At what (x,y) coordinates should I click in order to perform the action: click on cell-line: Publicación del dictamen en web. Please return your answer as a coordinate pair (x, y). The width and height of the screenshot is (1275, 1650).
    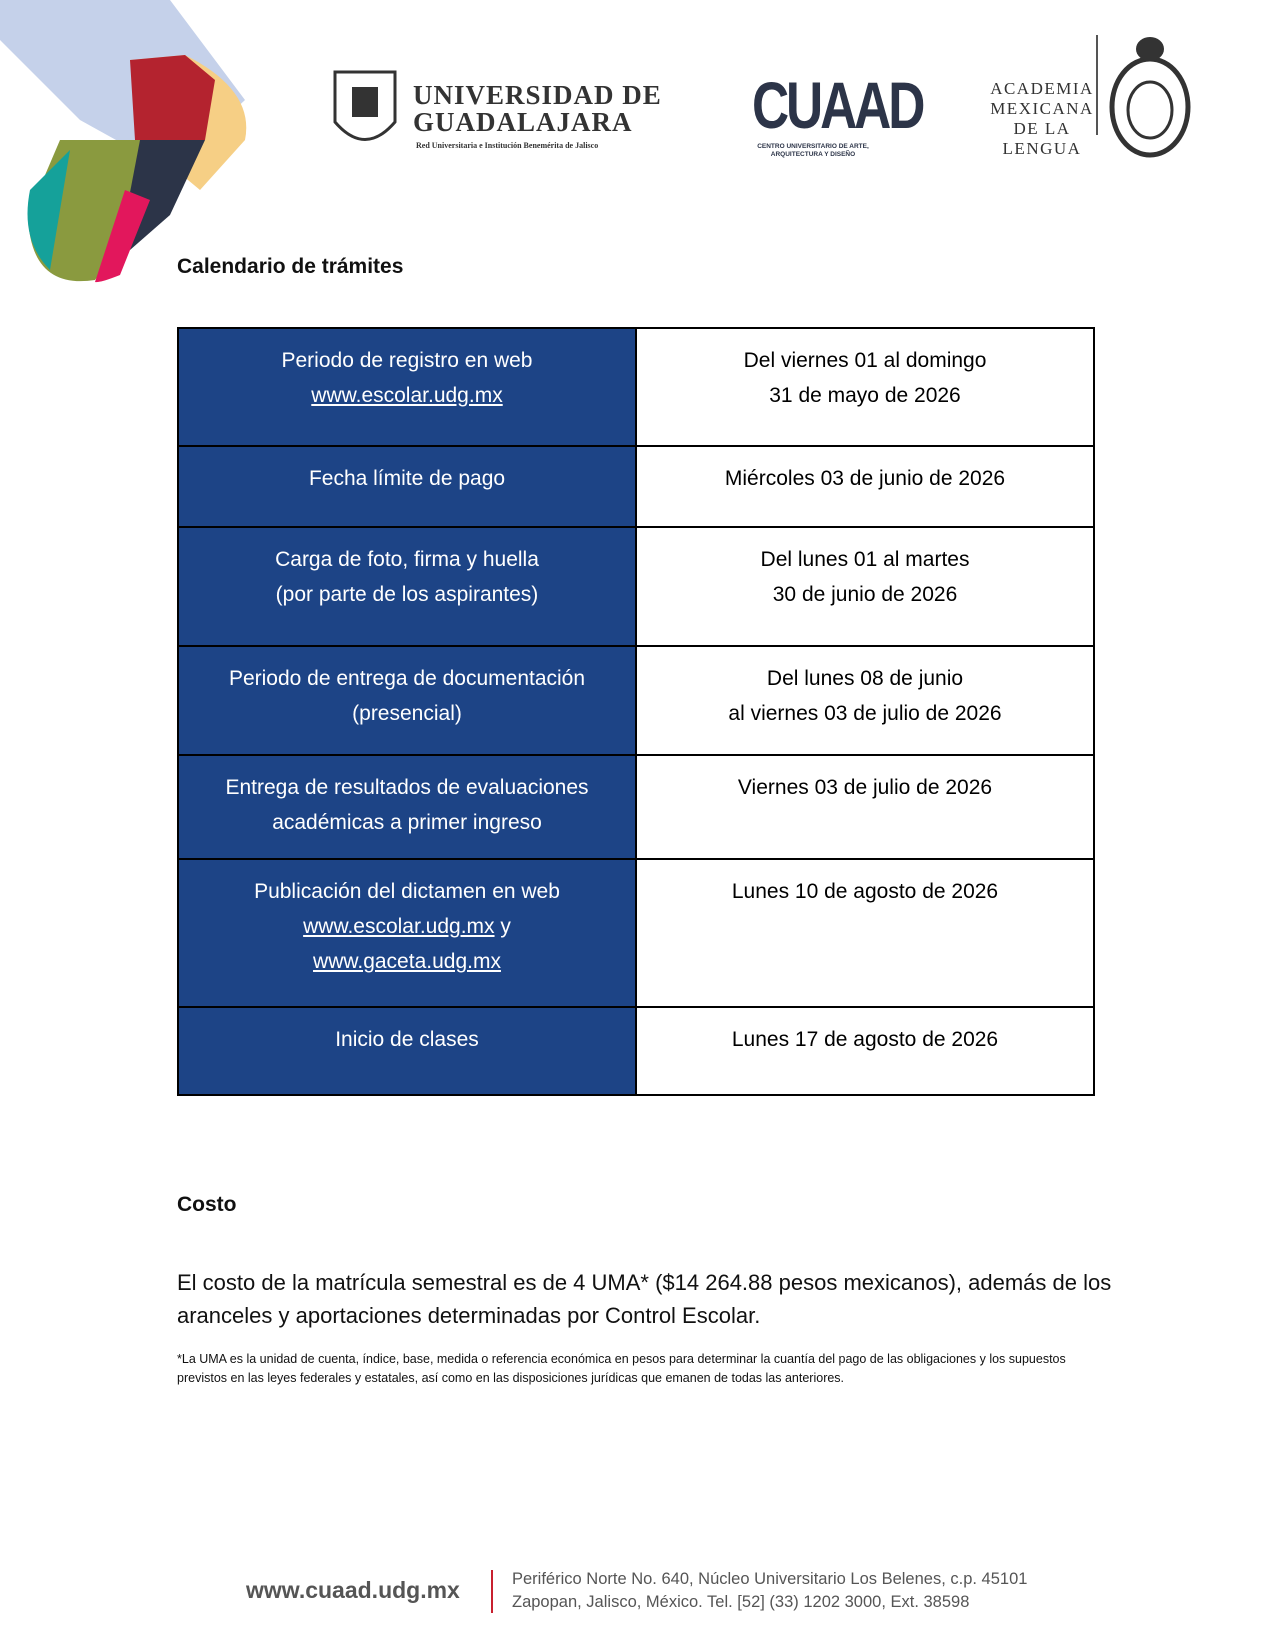
    Looking at the image, I should click on (407, 891).